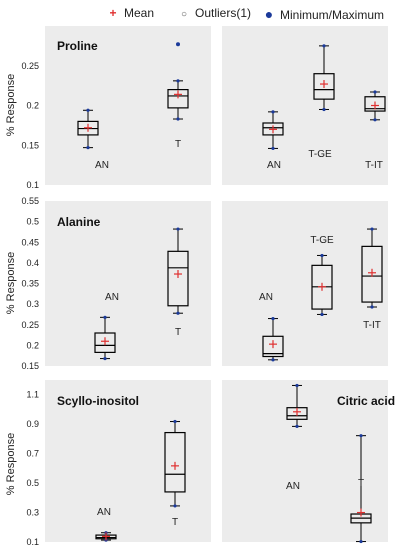 This screenshot has width=405, height=550. I want to click on y-tick-label: 0.35, so click(30, 284).